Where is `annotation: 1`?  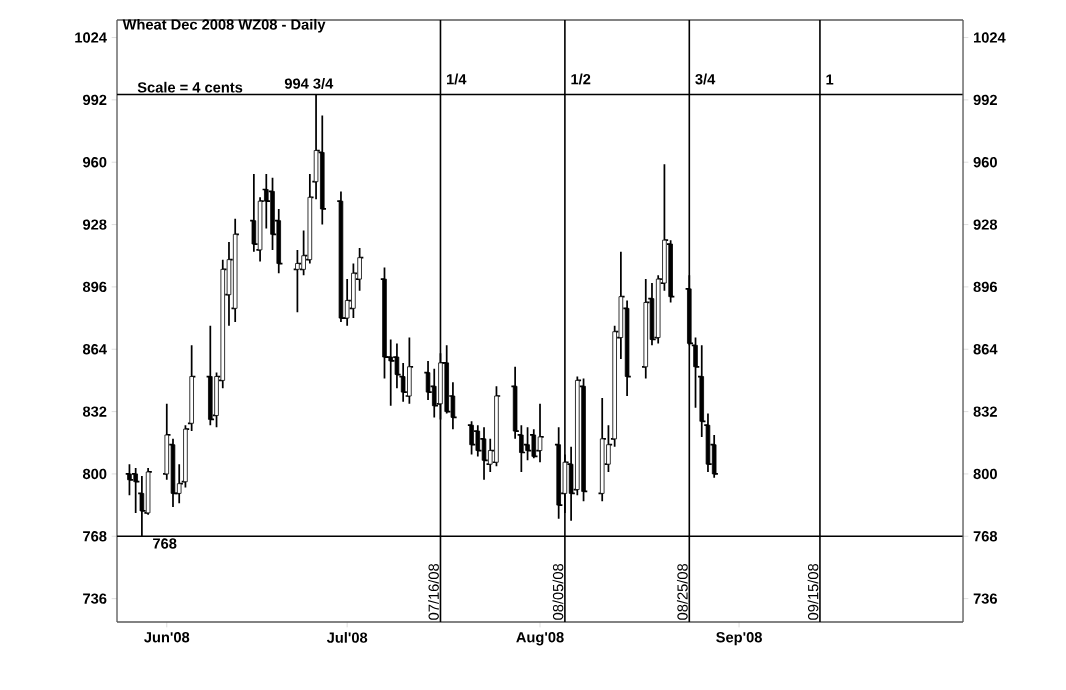 annotation: 1 is located at coordinates (830, 79).